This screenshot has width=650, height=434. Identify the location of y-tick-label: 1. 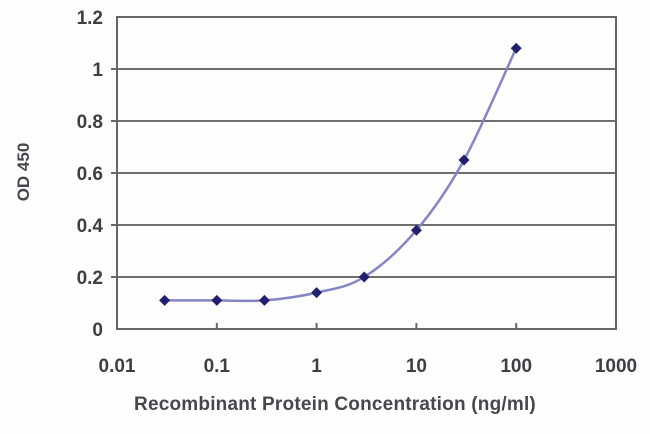
(97, 70).